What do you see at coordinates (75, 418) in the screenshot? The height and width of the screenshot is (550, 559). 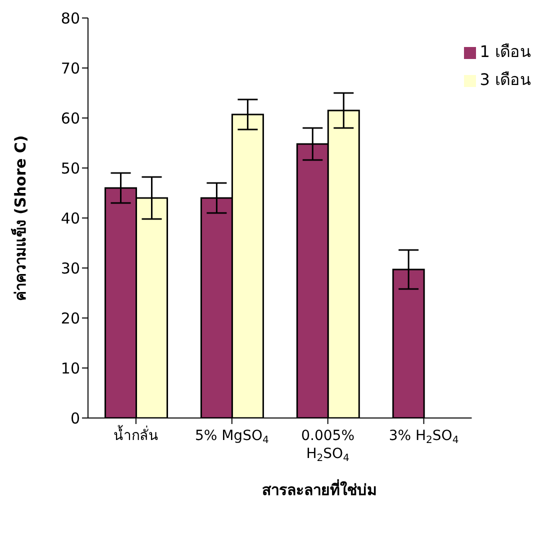 I see `y-tick-label: 0` at bounding box center [75, 418].